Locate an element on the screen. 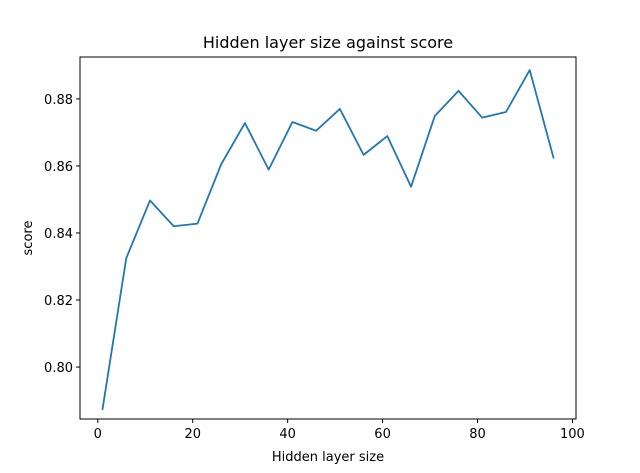 The height and width of the screenshot is (473, 640). x-tick-label: 100 is located at coordinates (572, 434).